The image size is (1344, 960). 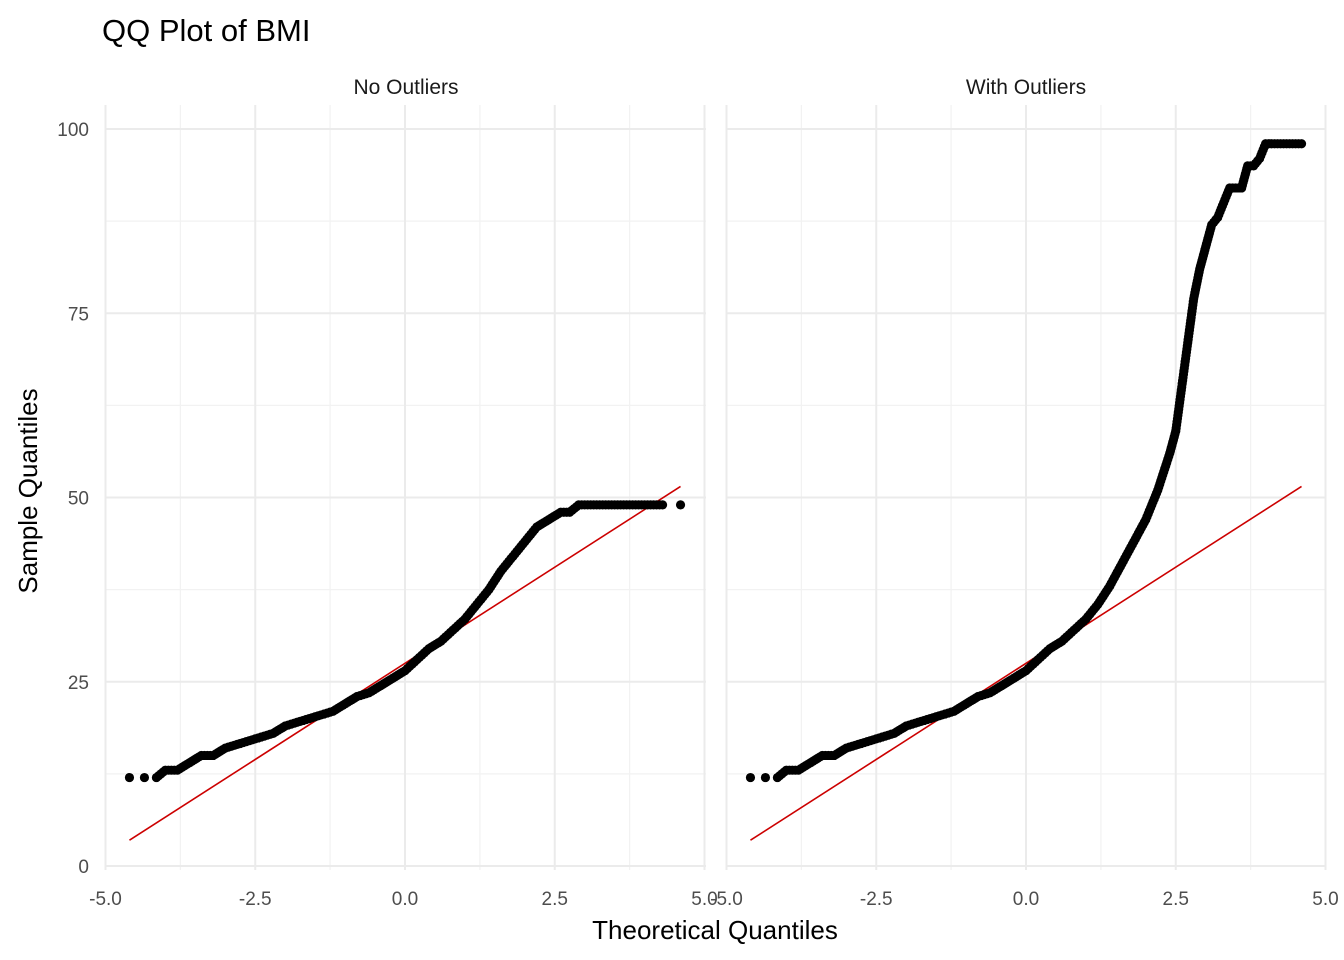 What do you see at coordinates (715, 930) in the screenshot?
I see `x-axis-title: Theoretical Quantiles` at bounding box center [715, 930].